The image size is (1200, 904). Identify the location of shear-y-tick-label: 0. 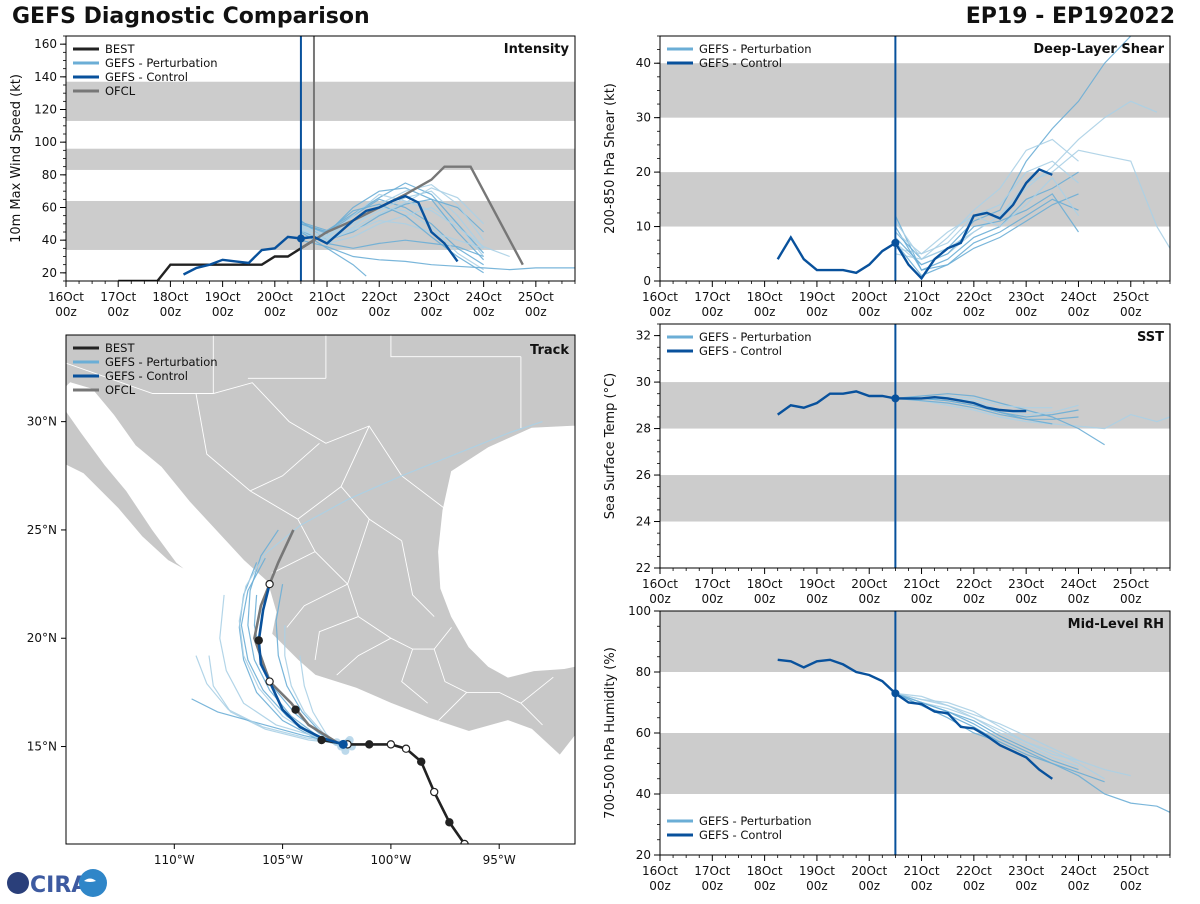
(647, 281).